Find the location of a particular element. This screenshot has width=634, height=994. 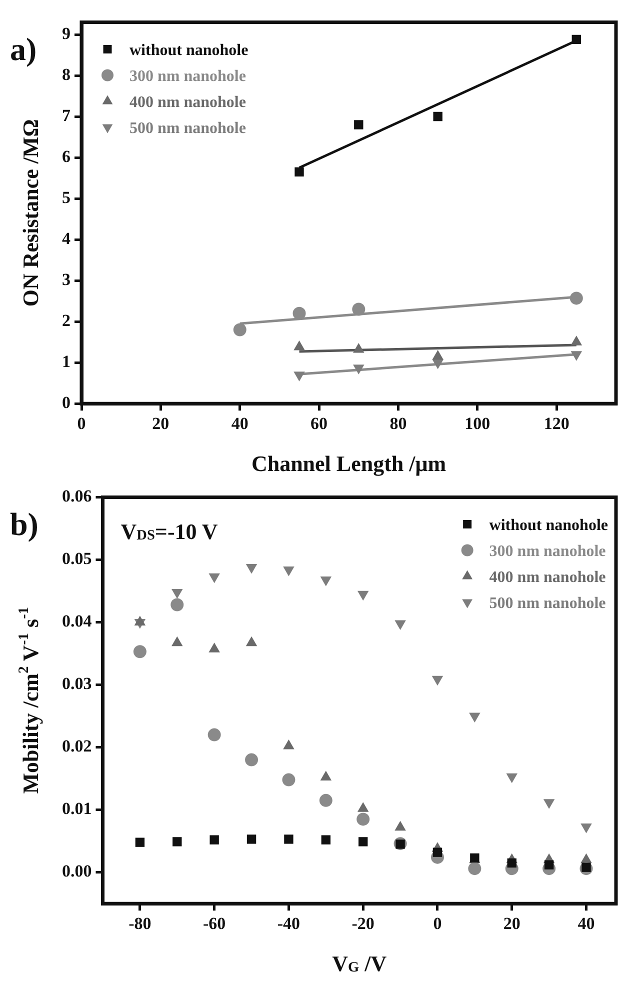

x-axis-title: VG /V is located at coordinates (359, 963).